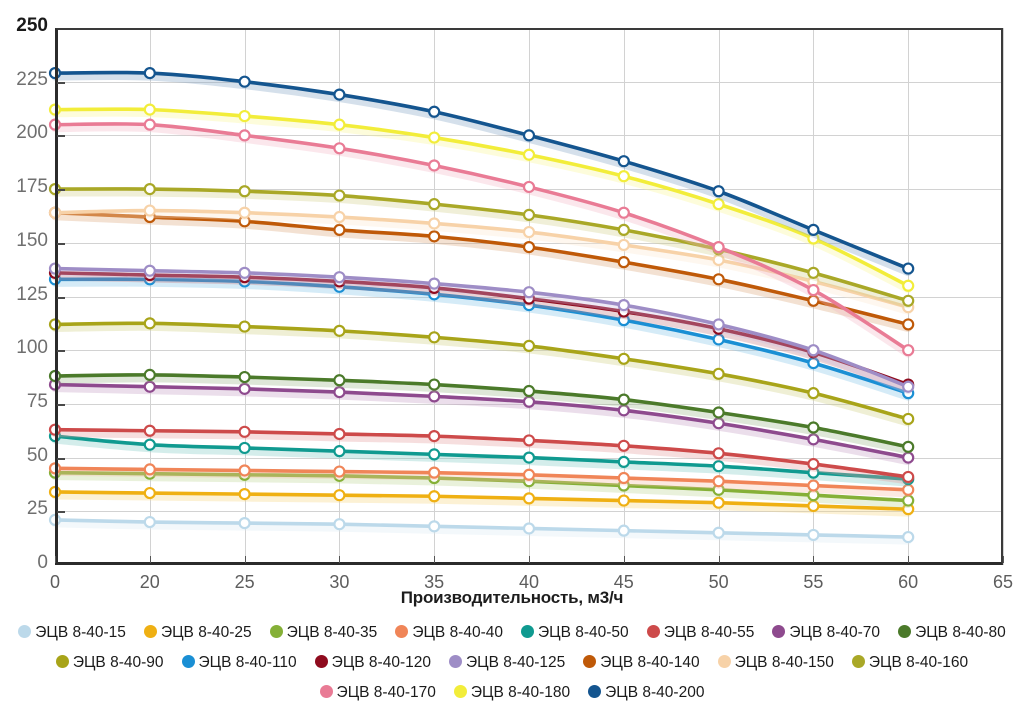  What do you see at coordinates (835, 632) in the screenshot?
I see `legend-item-label: ЭЦВ 8-40-70` at bounding box center [835, 632].